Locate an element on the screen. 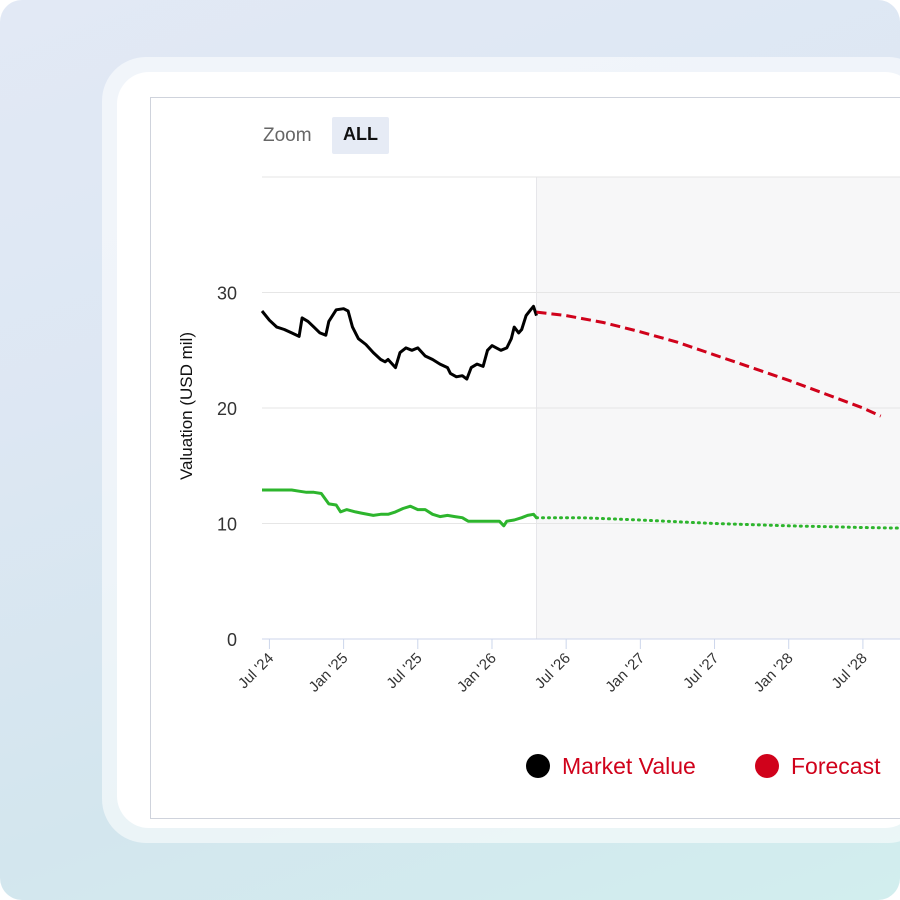 The width and height of the screenshot is (900, 900). zoom-label: Zoom is located at coordinates (287, 135).